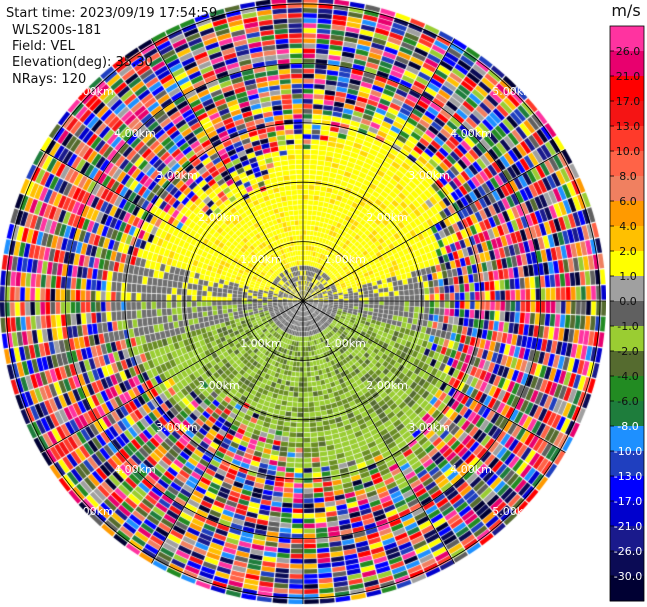 Image resolution: width=647 pixels, height=607 pixels. What do you see at coordinates (628, 151) in the screenshot?
I see `colorbar-tick-label: 10.0` at bounding box center [628, 151].